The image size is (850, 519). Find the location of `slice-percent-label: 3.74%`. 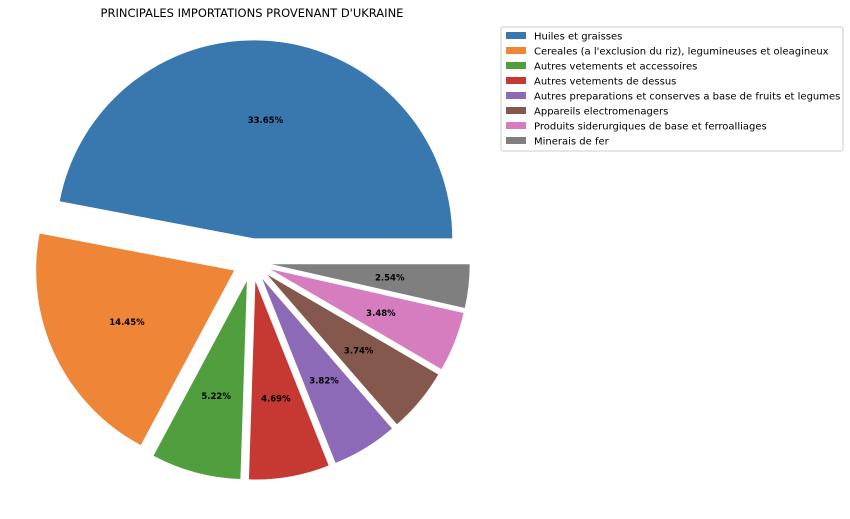

slice-percent-label: 3.74% is located at coordinates (359, 351).